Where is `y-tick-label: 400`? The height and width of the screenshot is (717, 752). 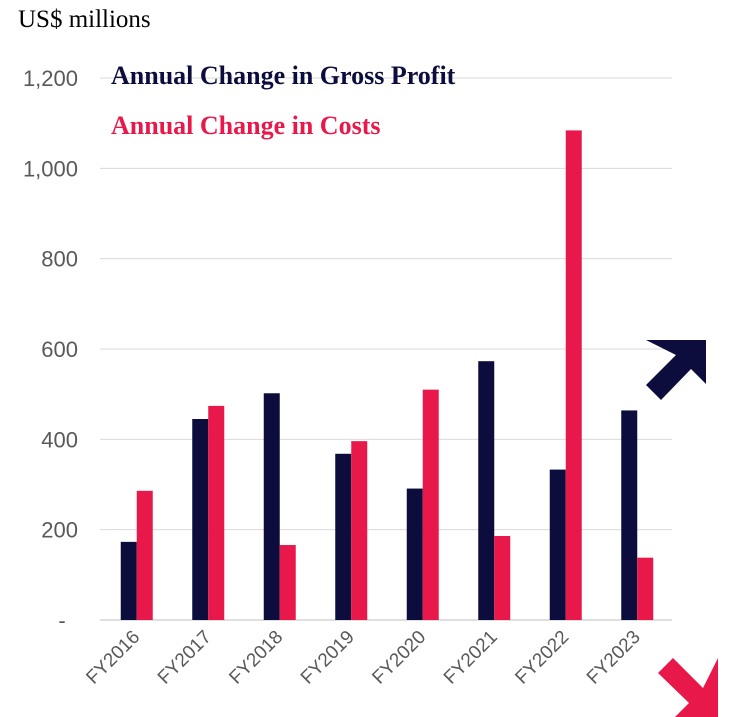
y-tick-label: 400 is located at coordinates (59, 439).